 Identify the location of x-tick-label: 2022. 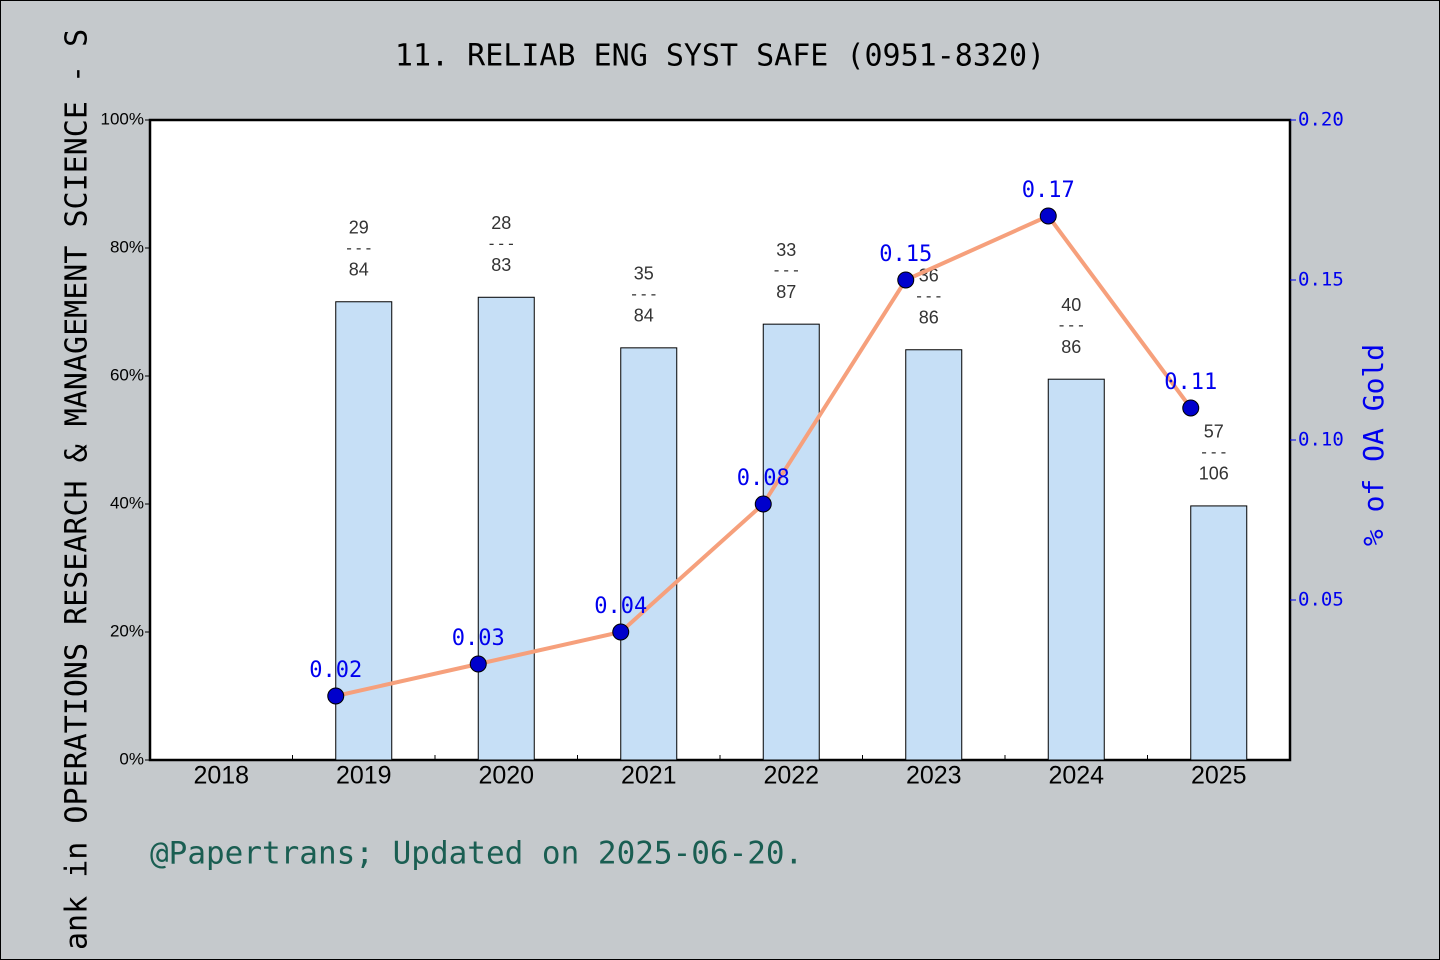
(791, 776).